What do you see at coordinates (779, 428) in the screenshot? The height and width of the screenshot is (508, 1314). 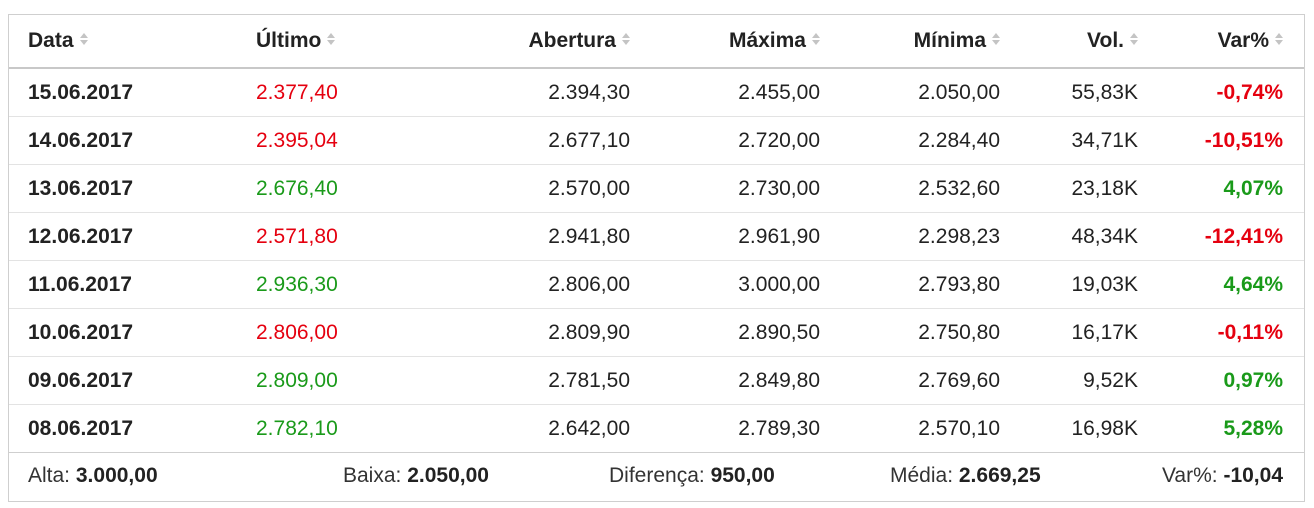 I see `cell-high: 2.789,30` at bounding box center [779, 428].